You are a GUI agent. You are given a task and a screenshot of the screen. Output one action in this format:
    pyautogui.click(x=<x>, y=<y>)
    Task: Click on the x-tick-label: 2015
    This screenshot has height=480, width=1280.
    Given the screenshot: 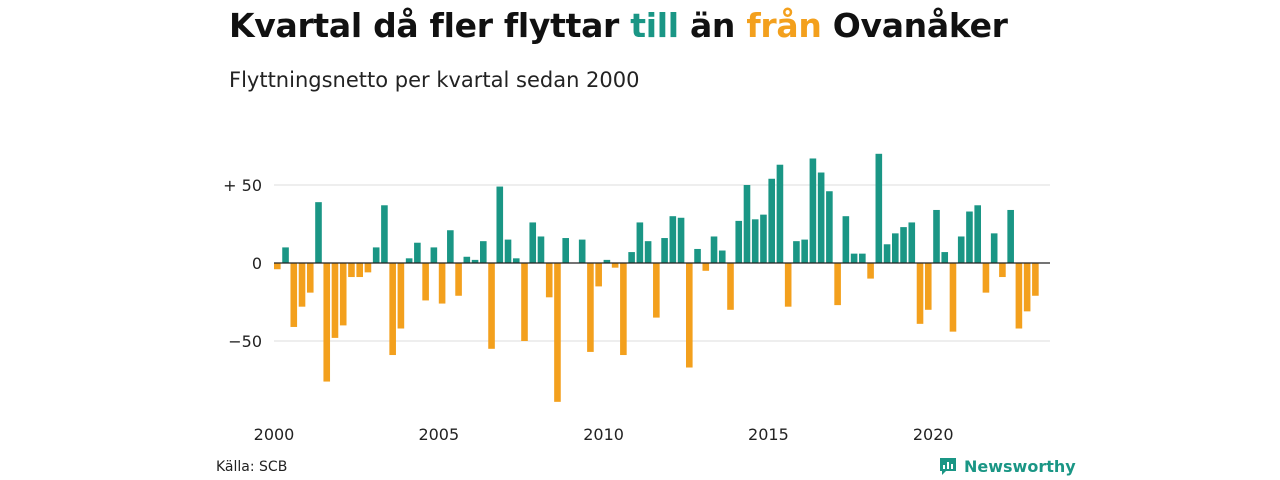 What is the action you would take?
    pyautogui.click(x=768, y=434)
    